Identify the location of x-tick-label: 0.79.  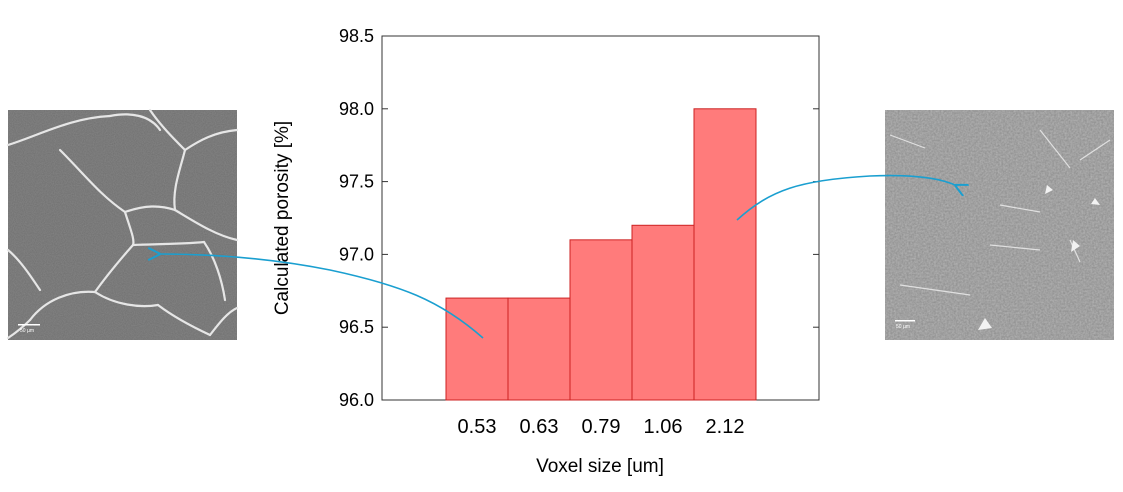
(601, 427).